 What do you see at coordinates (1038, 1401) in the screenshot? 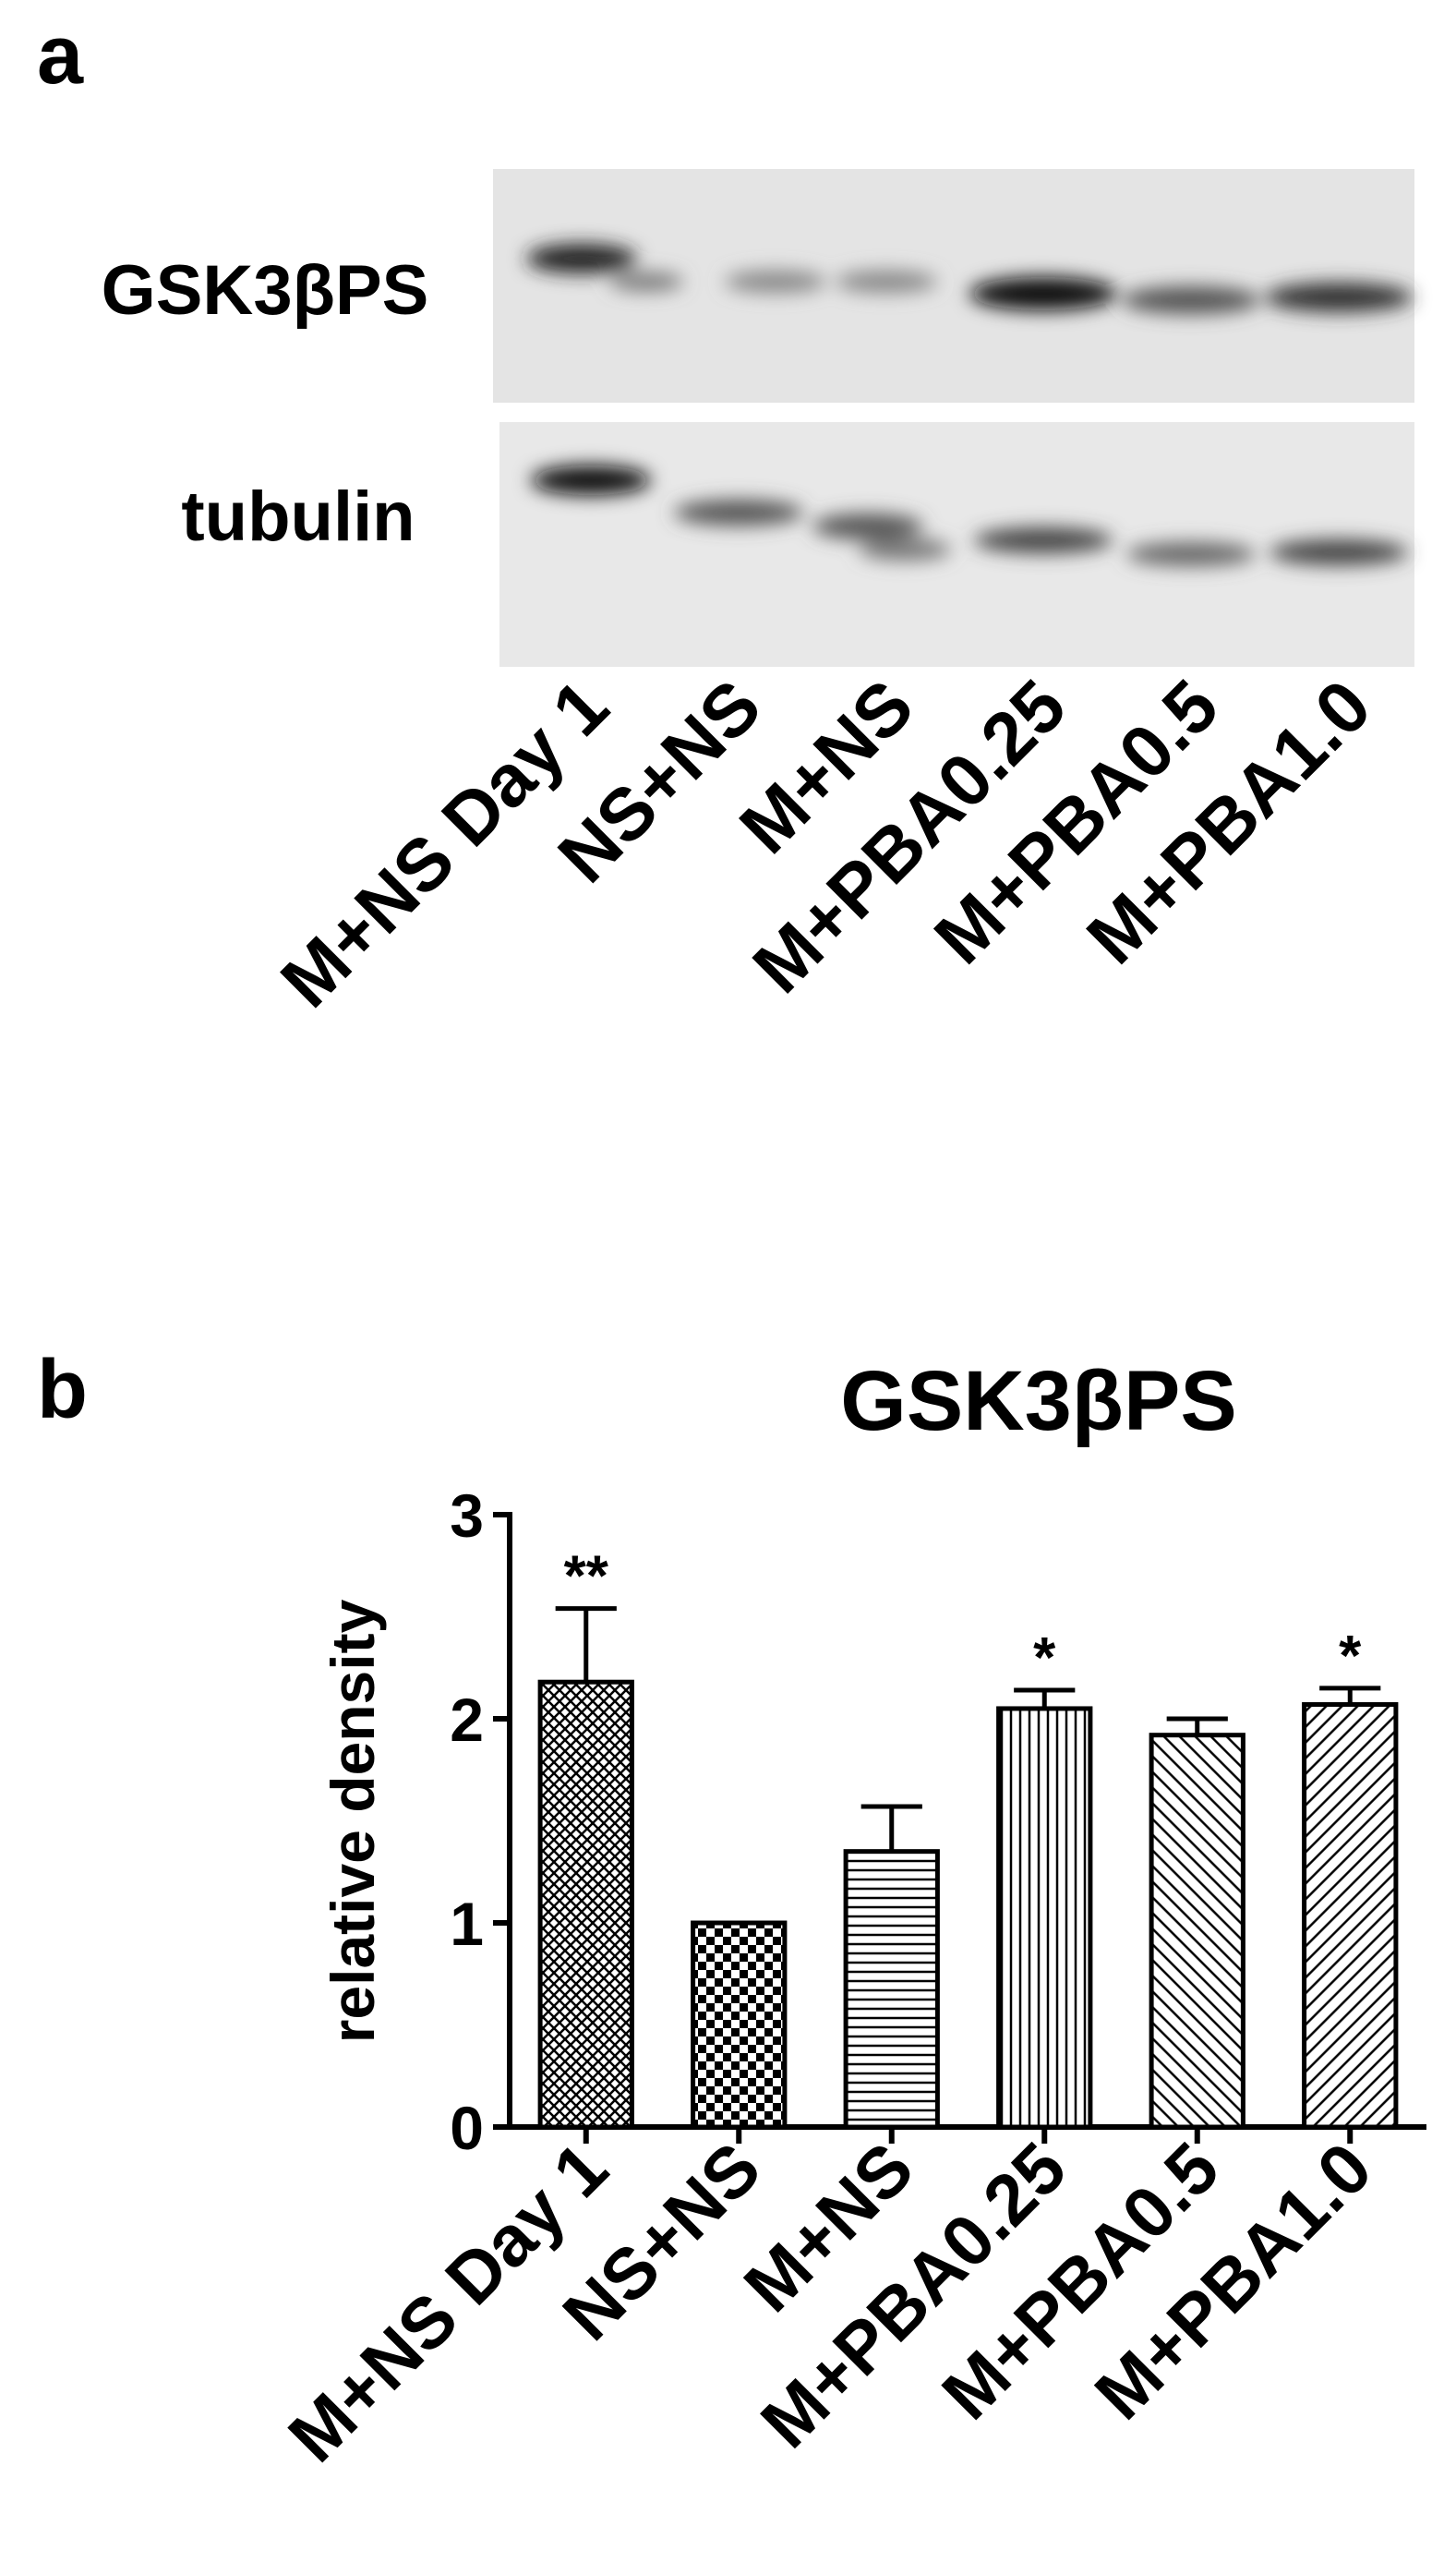
I see `chart-title: GSK3βPS` at bounding box center [1038, 1401].